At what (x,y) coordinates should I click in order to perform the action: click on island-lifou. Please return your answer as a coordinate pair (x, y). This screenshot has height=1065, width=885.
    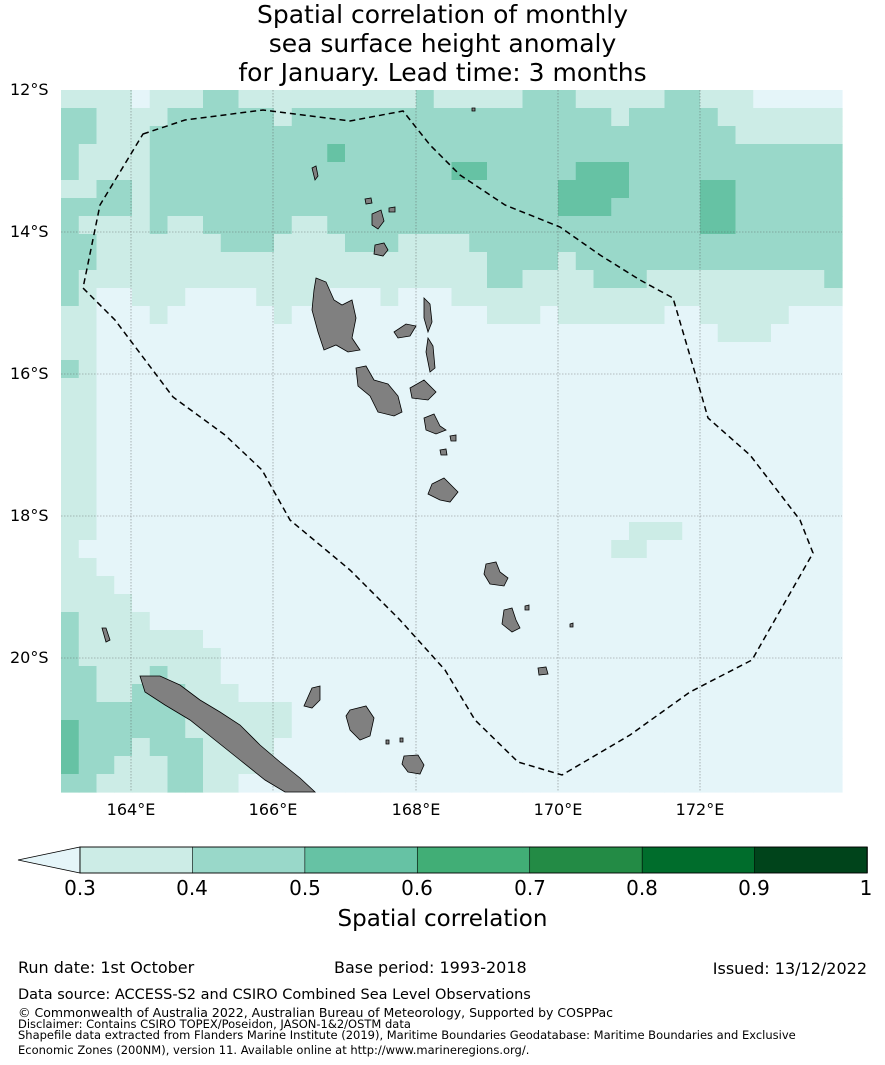
    Looking at the image, I should click on (360, 723).